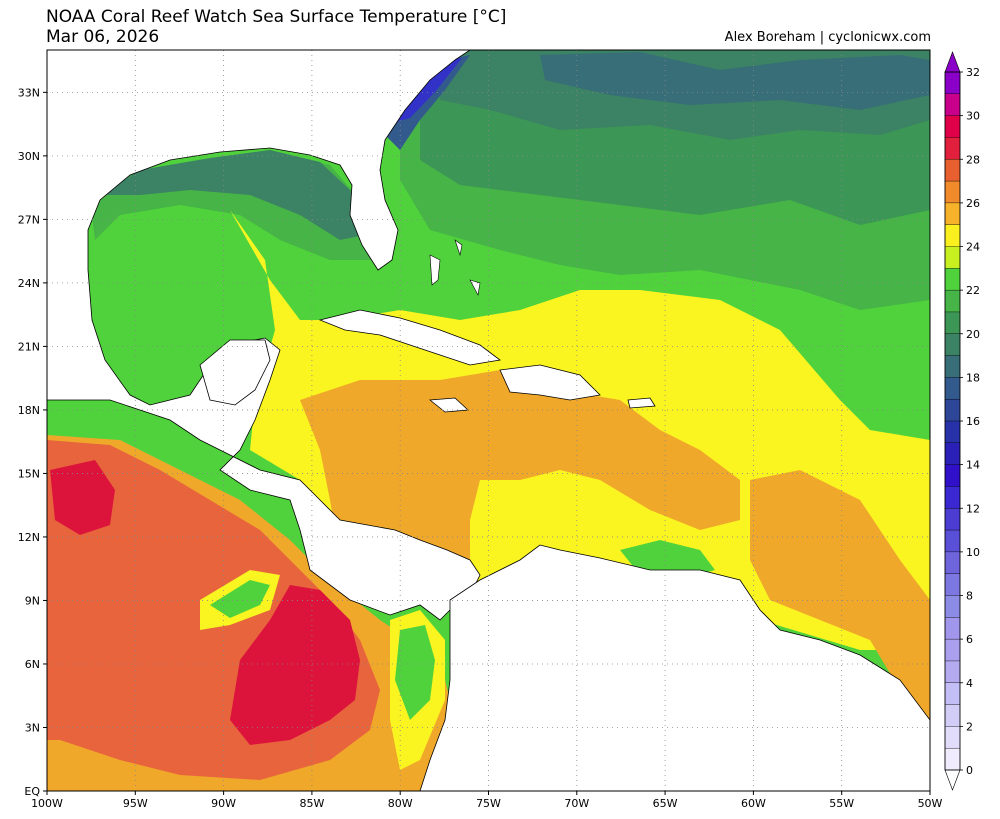  Describe the element at coordinates (952, 780) in the screenshot. I see `colorbar-min-arrow` at that location.